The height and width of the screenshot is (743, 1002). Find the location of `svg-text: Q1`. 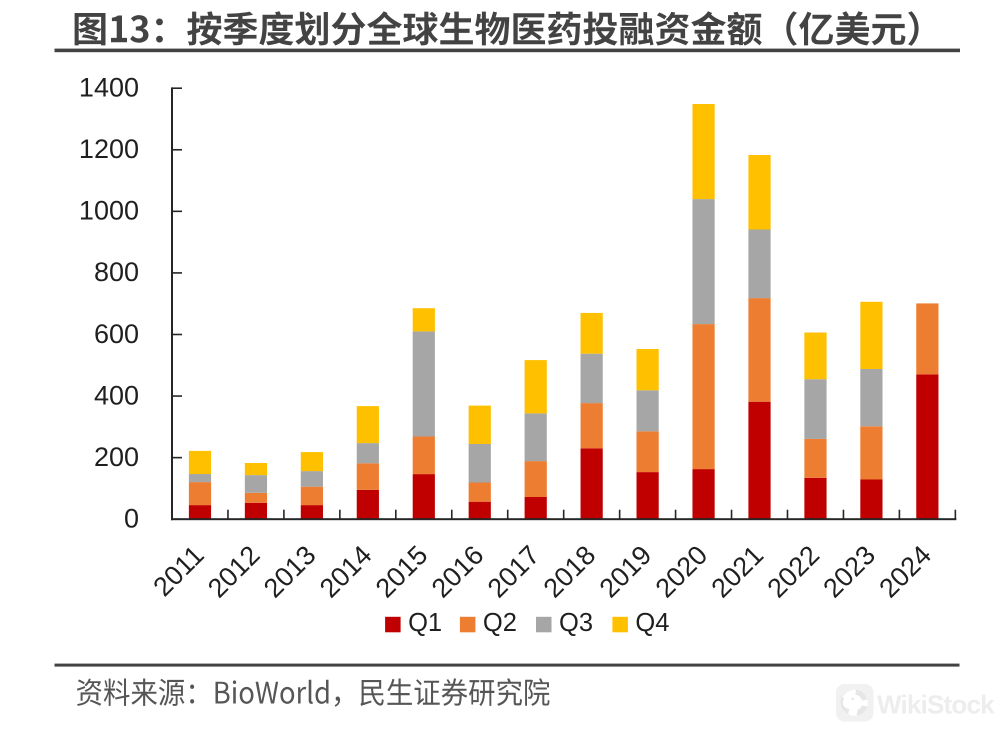

svg-text: Q1 is located at coordinates (425, 623).